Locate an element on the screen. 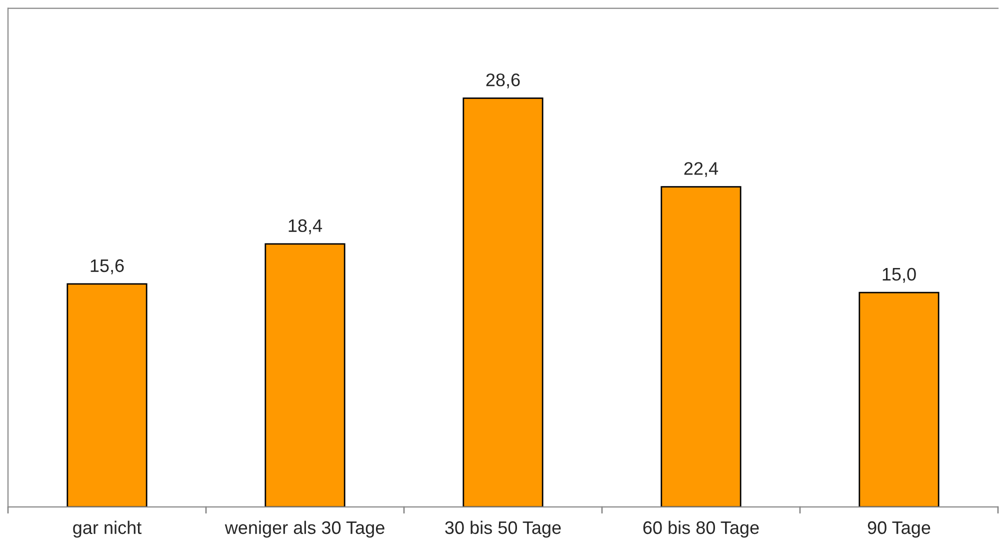  x-tick-label: 60 bis 80 Tage is located at coordinates (701, 529).